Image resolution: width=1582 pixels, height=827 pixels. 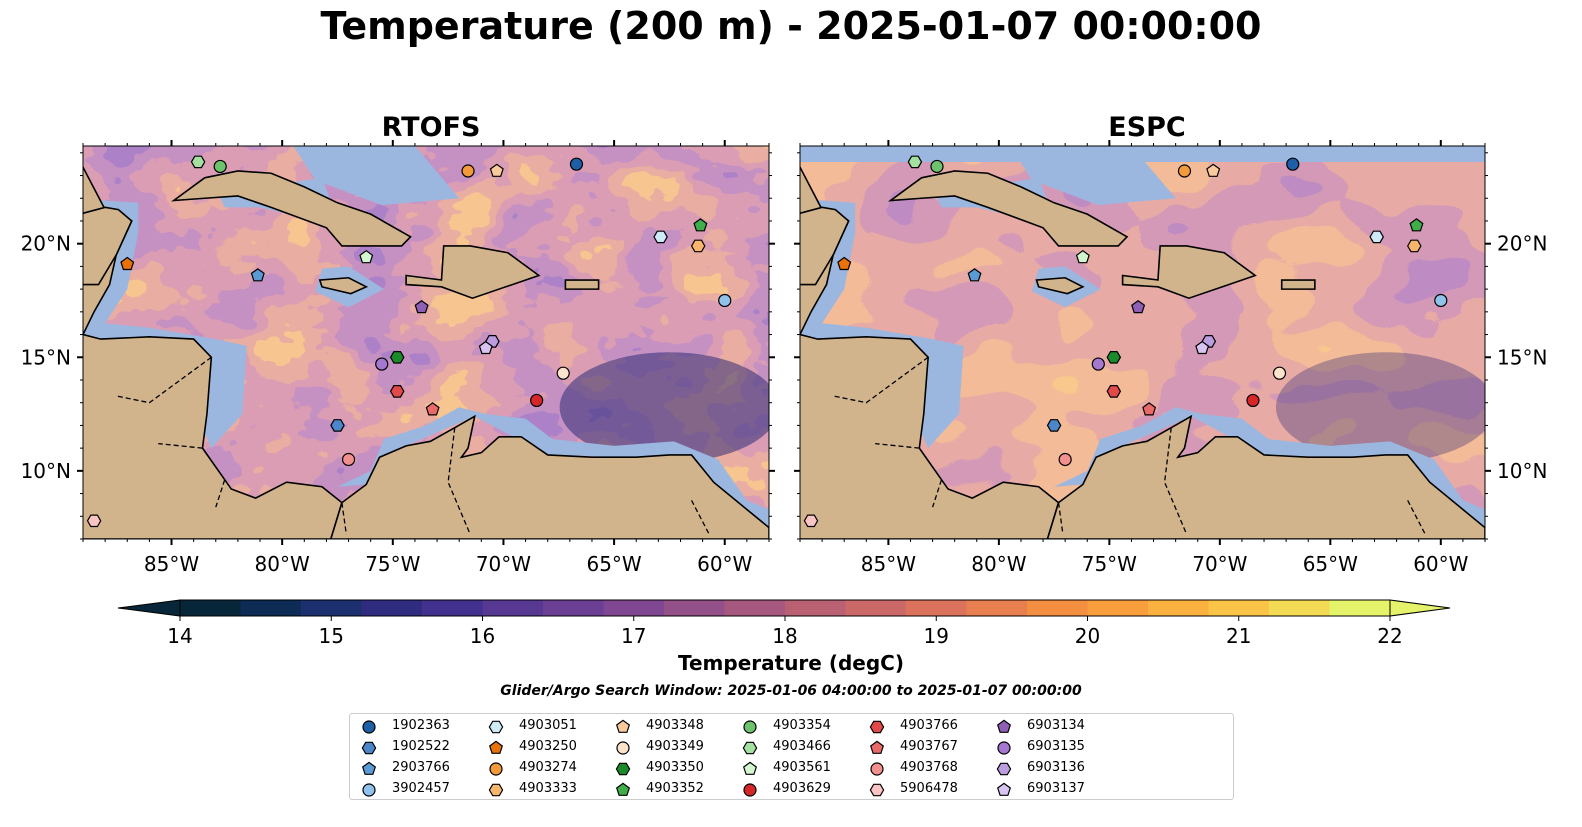 What do you see at coordinates (1060, 285) in the screenshot?
I see `land-jamaica` at bounding box center [1060, 285].